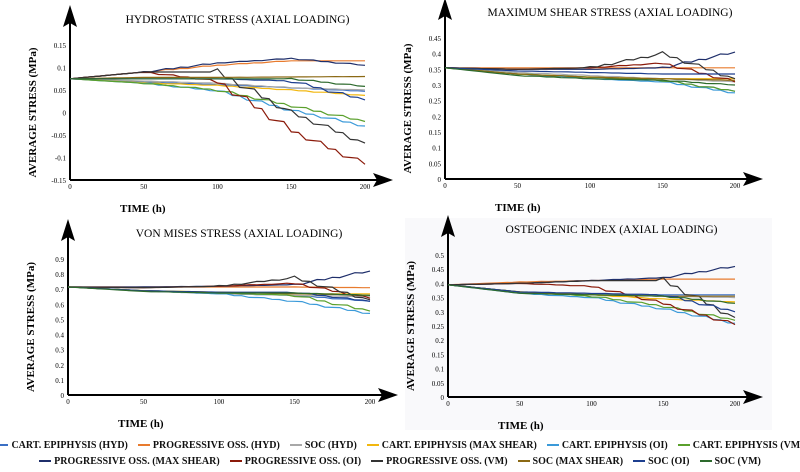  What do you see at coordinates (439, 284) in the screenshot?
I see `y-tick-label: 0.4` at bounding box center [439, 284].